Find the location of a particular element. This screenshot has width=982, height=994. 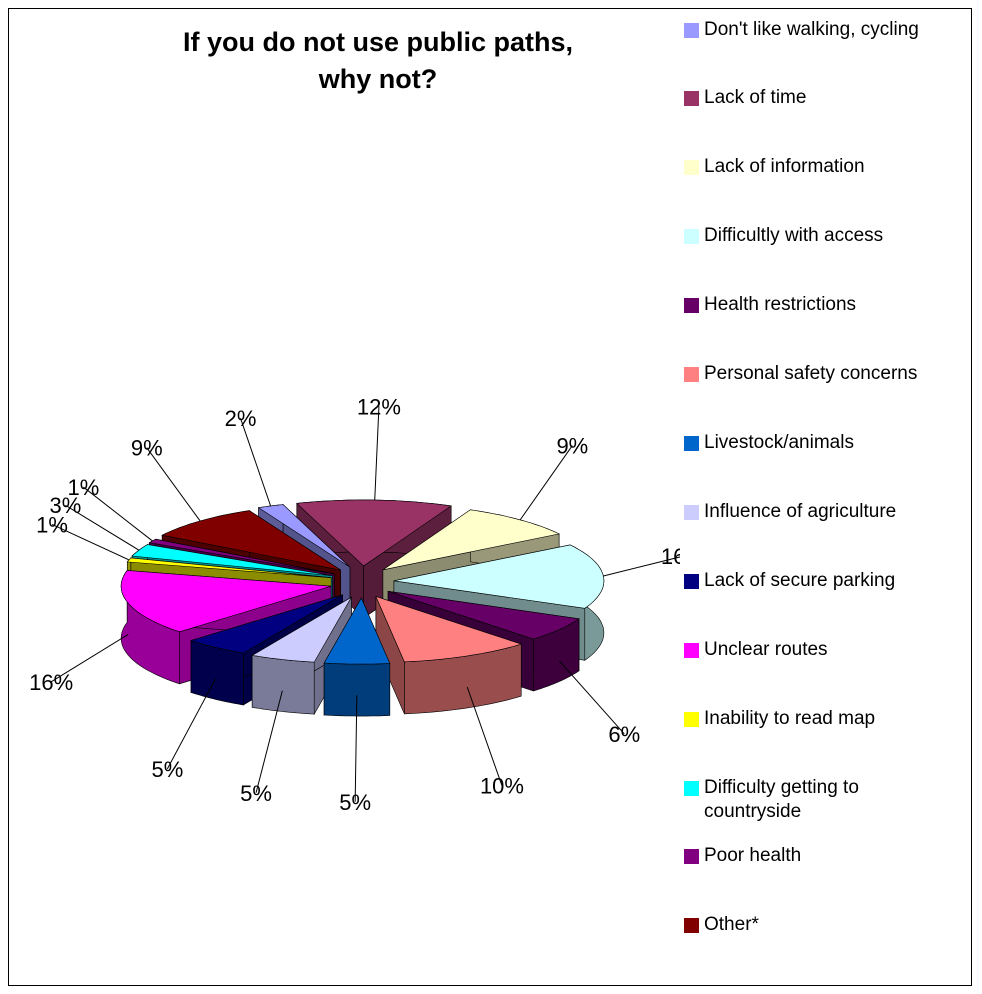

legend-item: Health restrictions is located at coordinates (826, 305).